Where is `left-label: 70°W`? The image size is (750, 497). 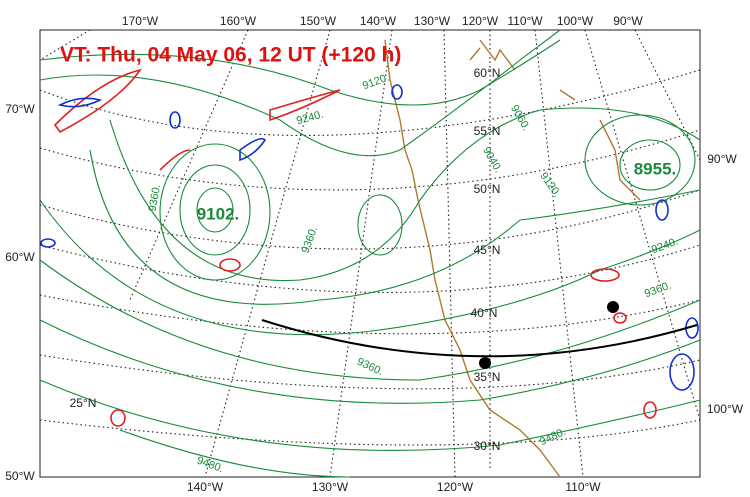
left-label: 70°W is located at coordinates (20, 109).